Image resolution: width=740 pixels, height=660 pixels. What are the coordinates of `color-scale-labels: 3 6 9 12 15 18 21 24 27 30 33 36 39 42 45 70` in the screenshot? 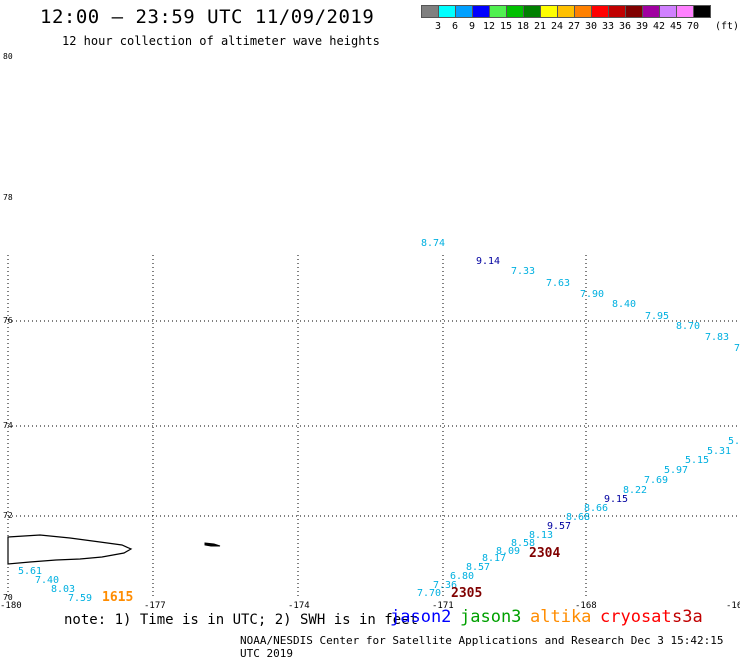 It's located at (580, 27).